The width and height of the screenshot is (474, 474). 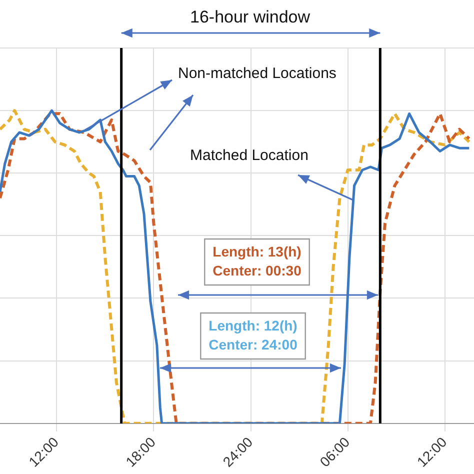 I want to click on annotation: Matched Location, so click(x=249, y=155).